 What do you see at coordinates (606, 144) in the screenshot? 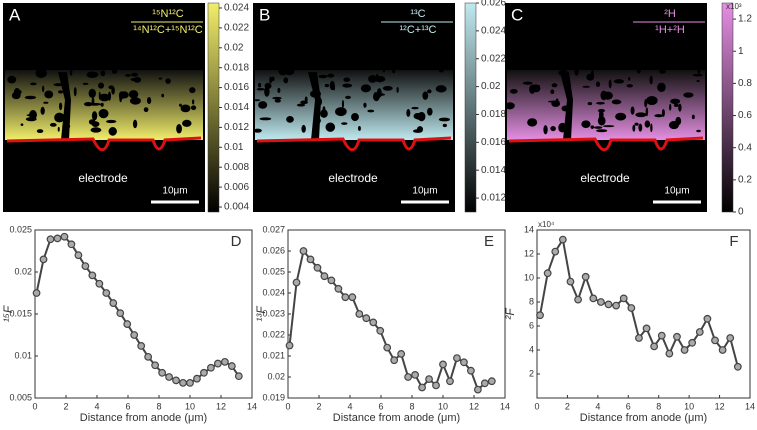
I see `electrode-edge` at bounding box center [606, 144].